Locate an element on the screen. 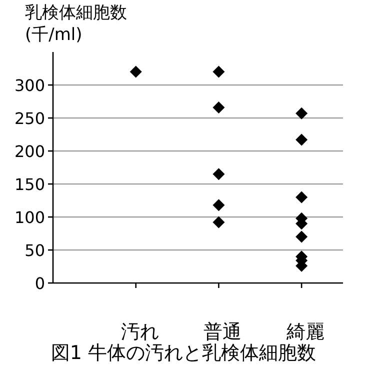 Image resolution: width=367 pixels, height=375 pixels. text: 図1 牛体の汚れと乳検体細胞数 is located at coordinates (184, 353).